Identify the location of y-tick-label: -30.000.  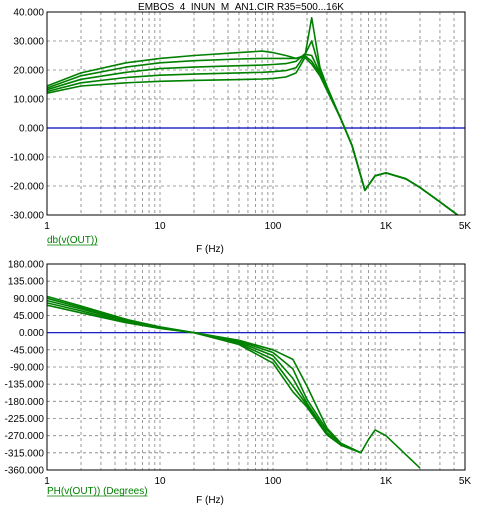
(27, 216).